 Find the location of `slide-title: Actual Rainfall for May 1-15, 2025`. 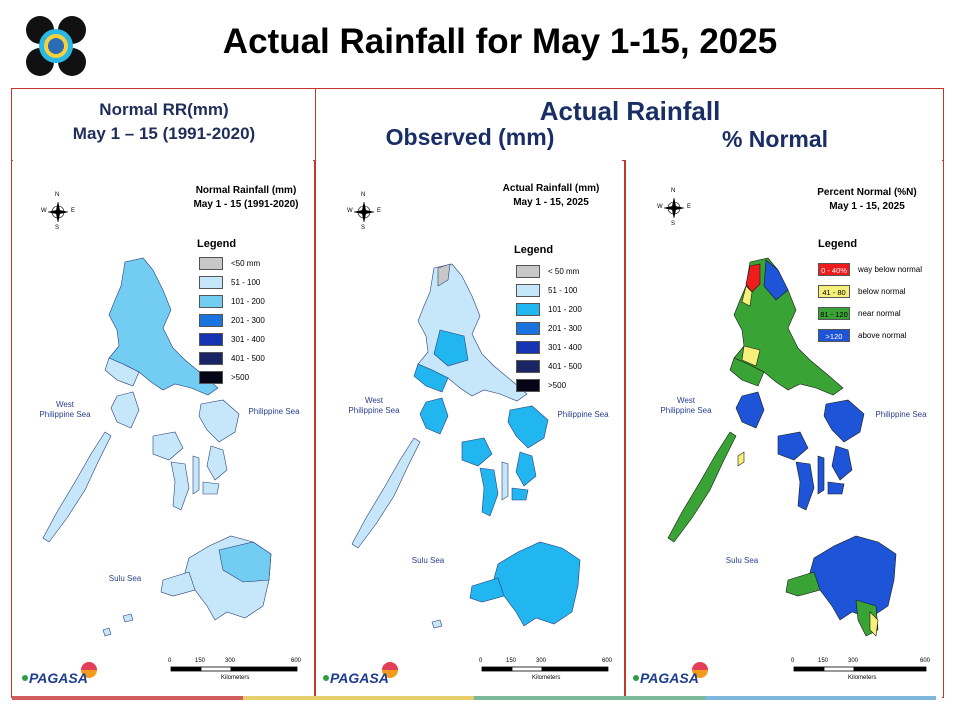

slide-title: Actual Rainfall for May 1-15, 2025 is located at coordinates (500, 41).